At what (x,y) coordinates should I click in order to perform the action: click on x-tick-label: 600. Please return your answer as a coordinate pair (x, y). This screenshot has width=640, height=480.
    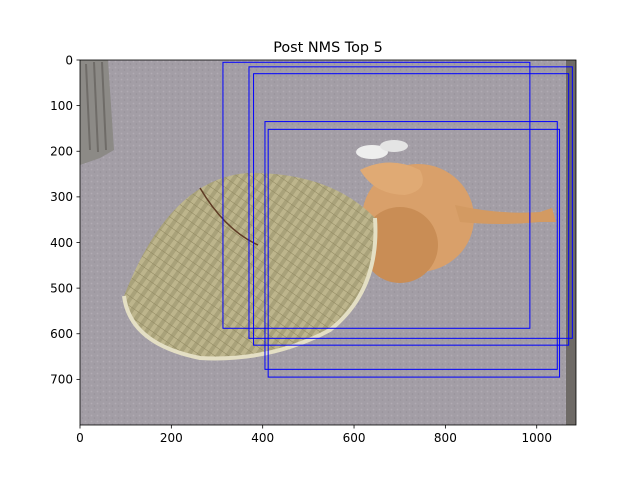
    Looking at the image, I should click on (354, 438).